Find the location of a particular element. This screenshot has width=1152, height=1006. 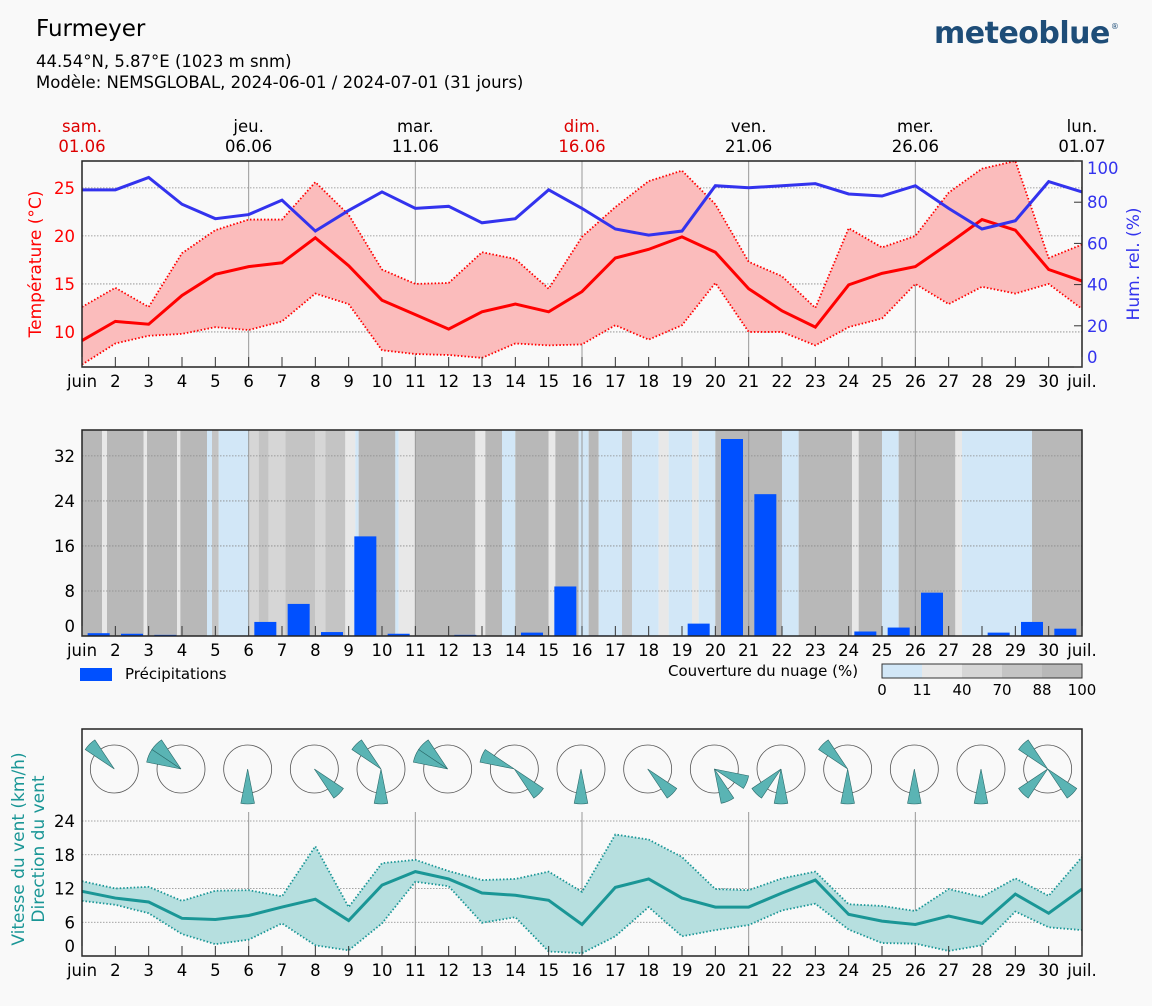

temperature-axis-label: Température (°C) is located at coordinates (36, 265).